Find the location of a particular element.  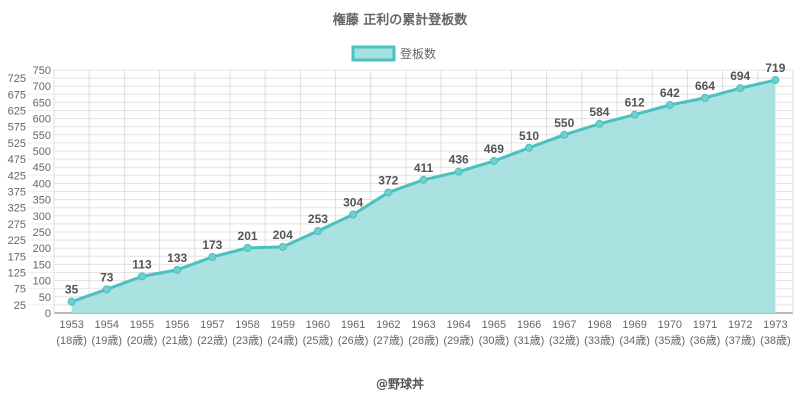

x-tick-sublabel: (19歳) is located at coordinates (107, 340).